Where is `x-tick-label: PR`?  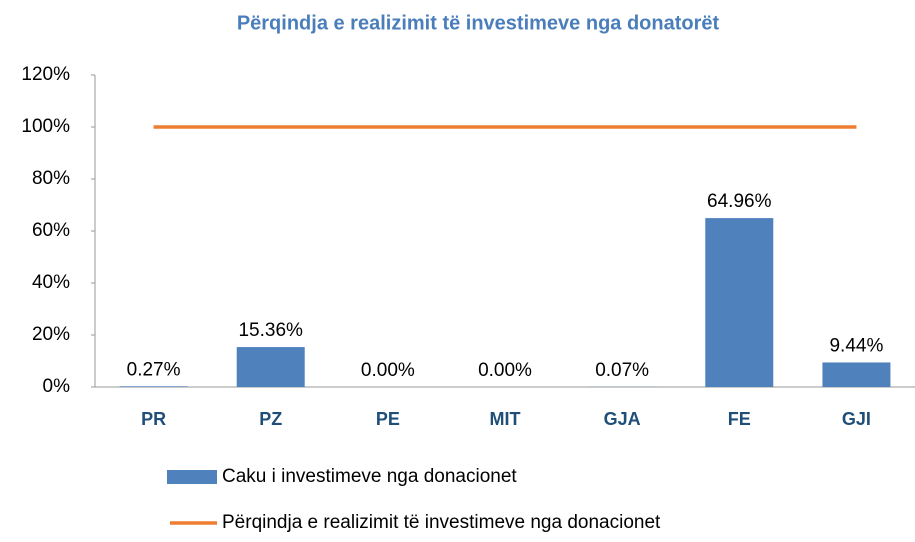
x-tick-label: PR is located at coordinates (153, 419).